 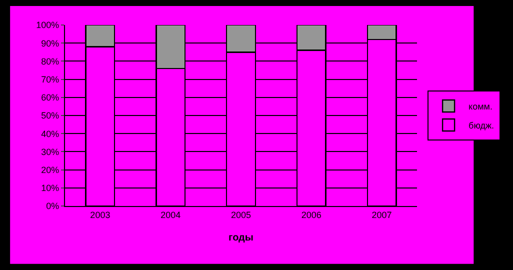 What do you see at coordinates (382, 215) in the screenshot?
I see `x-tick-label: 2007` at bounding box center [382, 215].